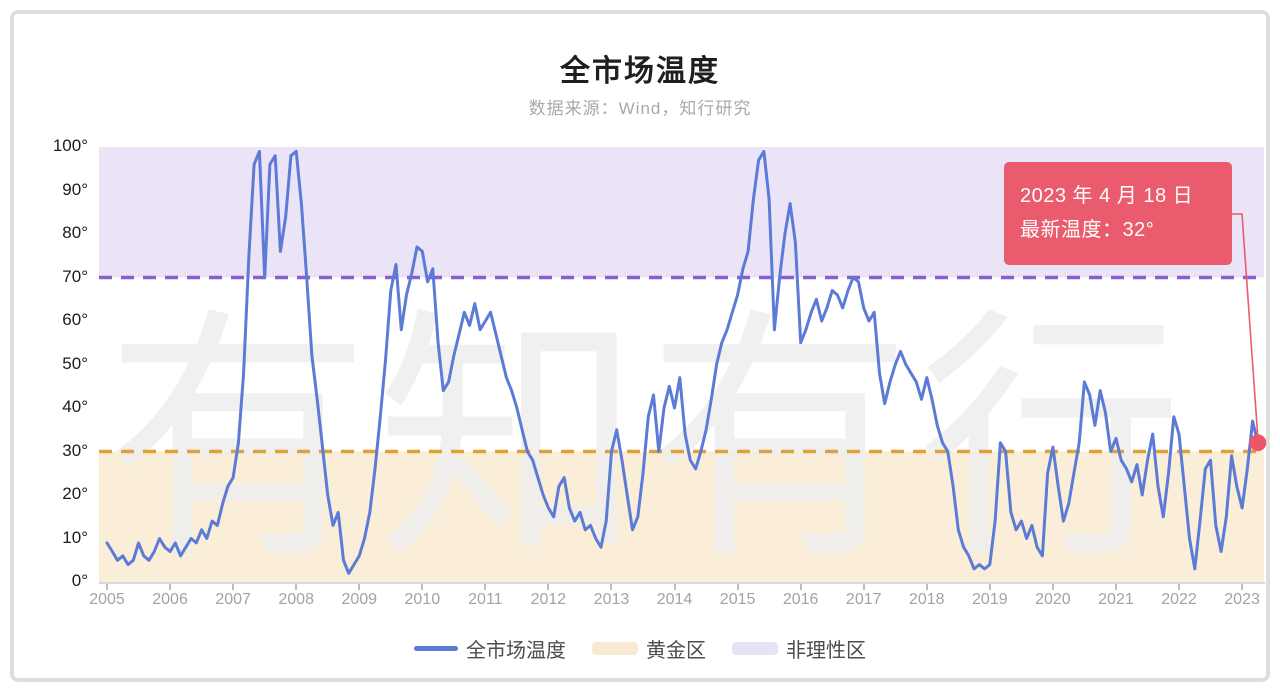  I want to click on x-axis-tick-2023, so click(1242, 587).